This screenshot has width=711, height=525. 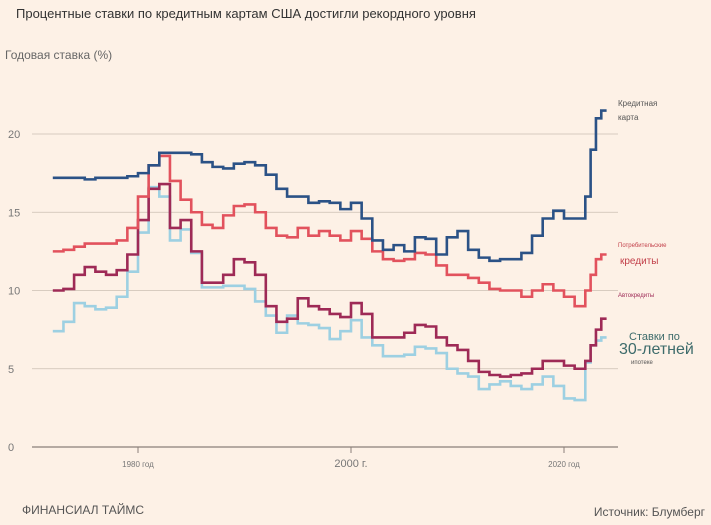 What do you see at coordinates (59, 55) in the screenshot?
I see `y-axis-label: Годовая ставка (%)` at bounding box center [59, 55].